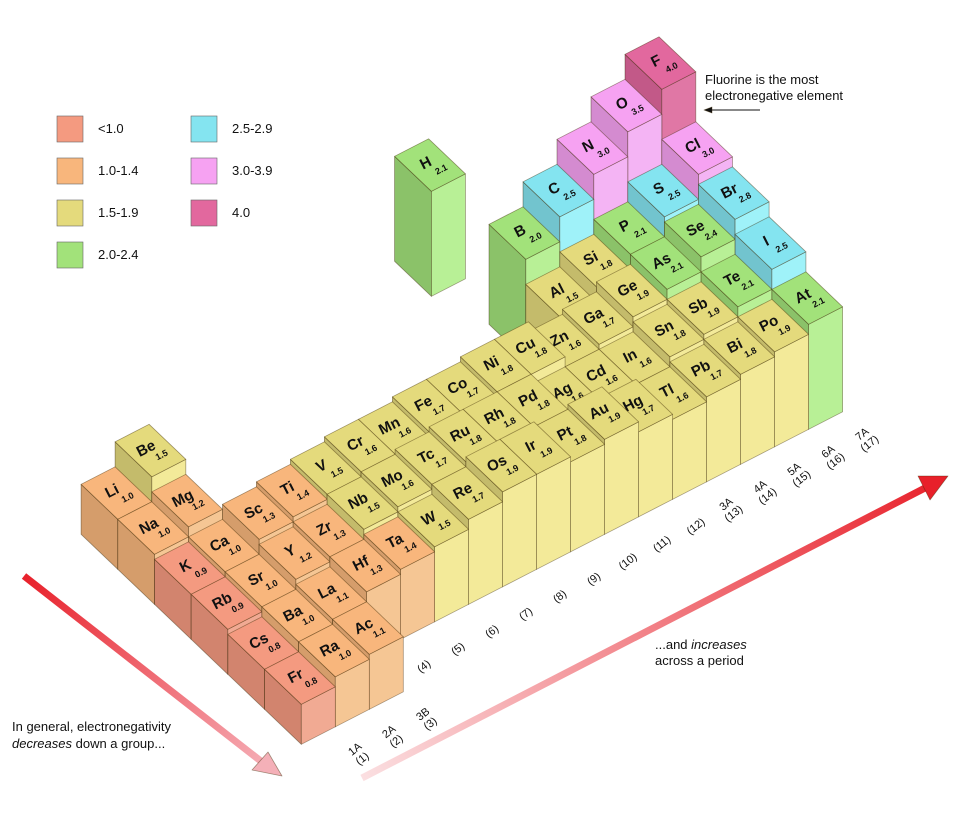  I want to click on note-text: ...and increases, so click(701, 644).